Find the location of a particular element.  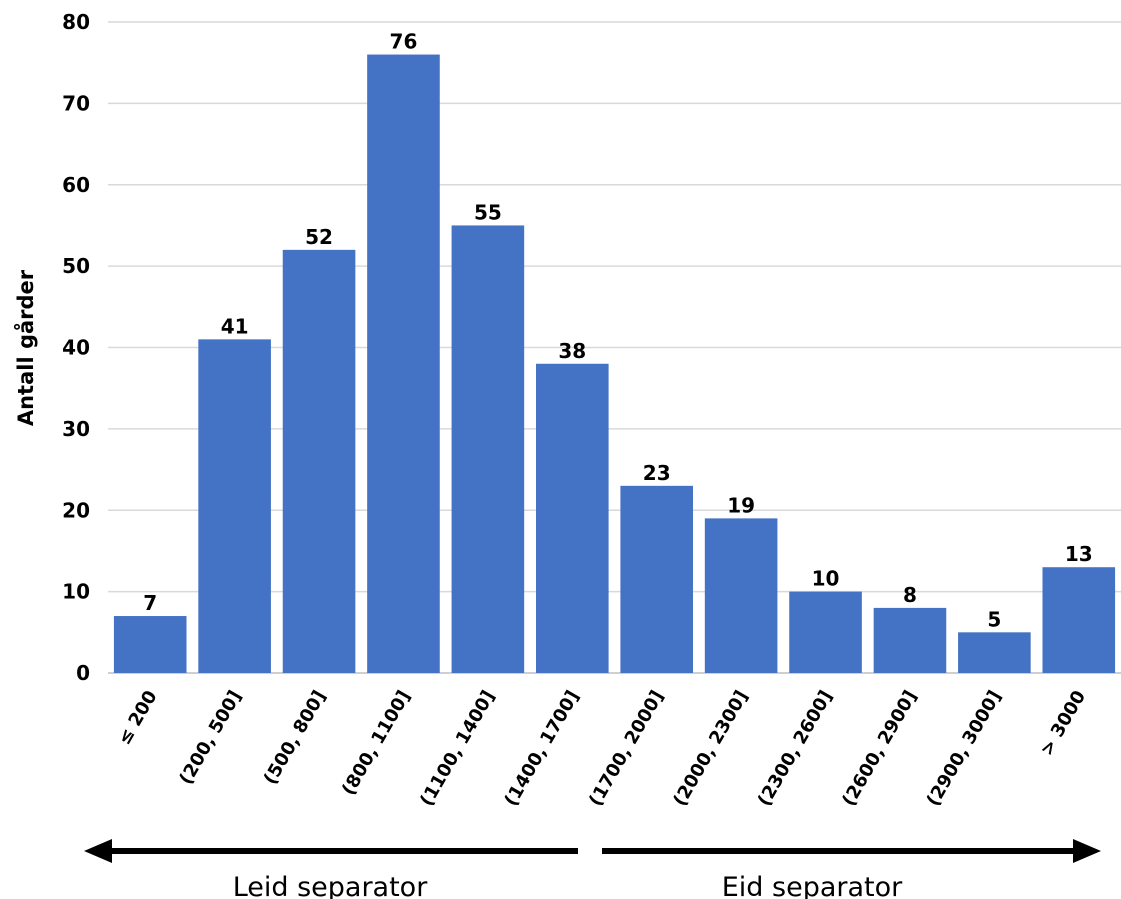

data-label: 55 is located at coordinates (488, 212).